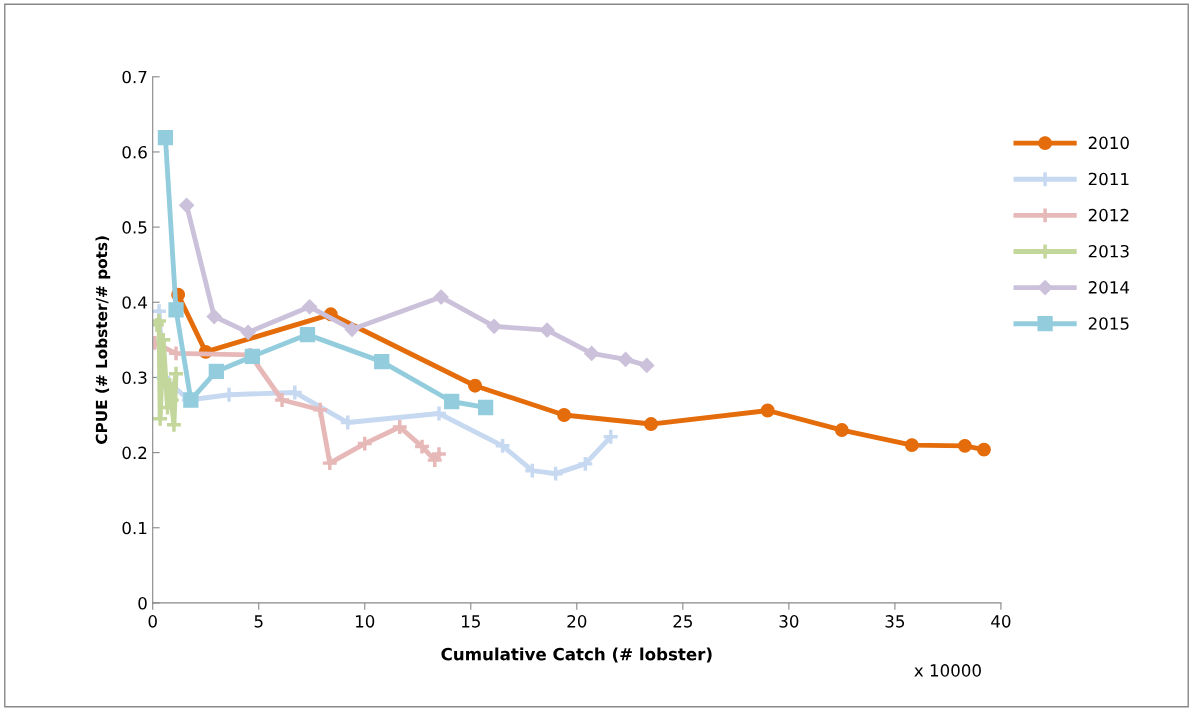  I want to click on legend-label: 2013, so click(1108, 251).